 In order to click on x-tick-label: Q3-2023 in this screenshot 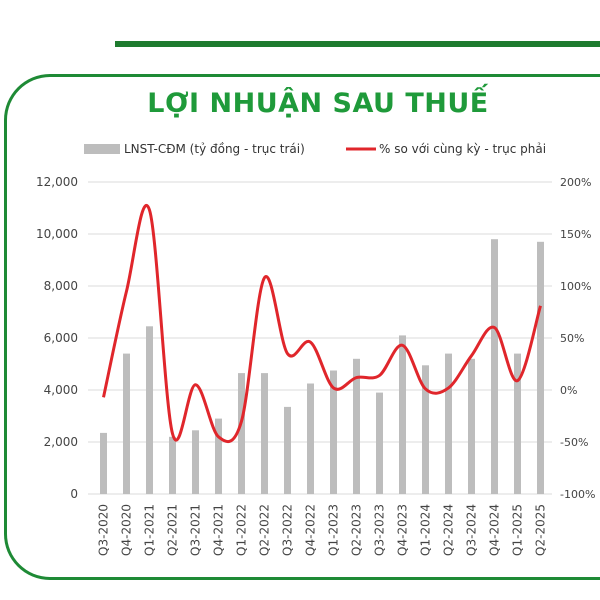, I will do `click(380, 530)`.